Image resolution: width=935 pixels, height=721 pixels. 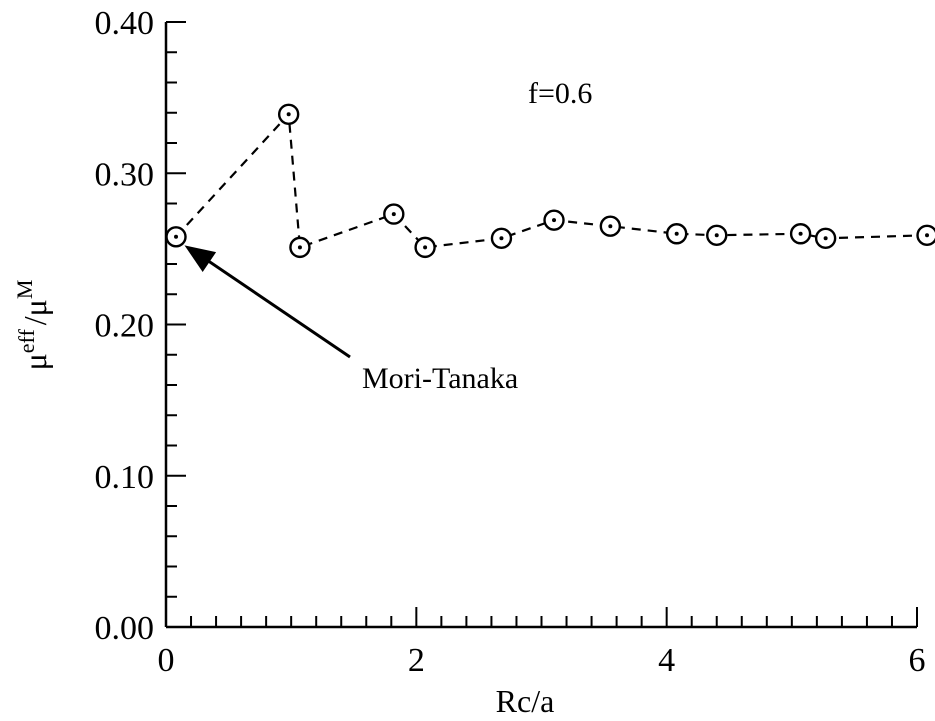 I want to click on y-tick-label: 0.20, so click(x=125, y=326).